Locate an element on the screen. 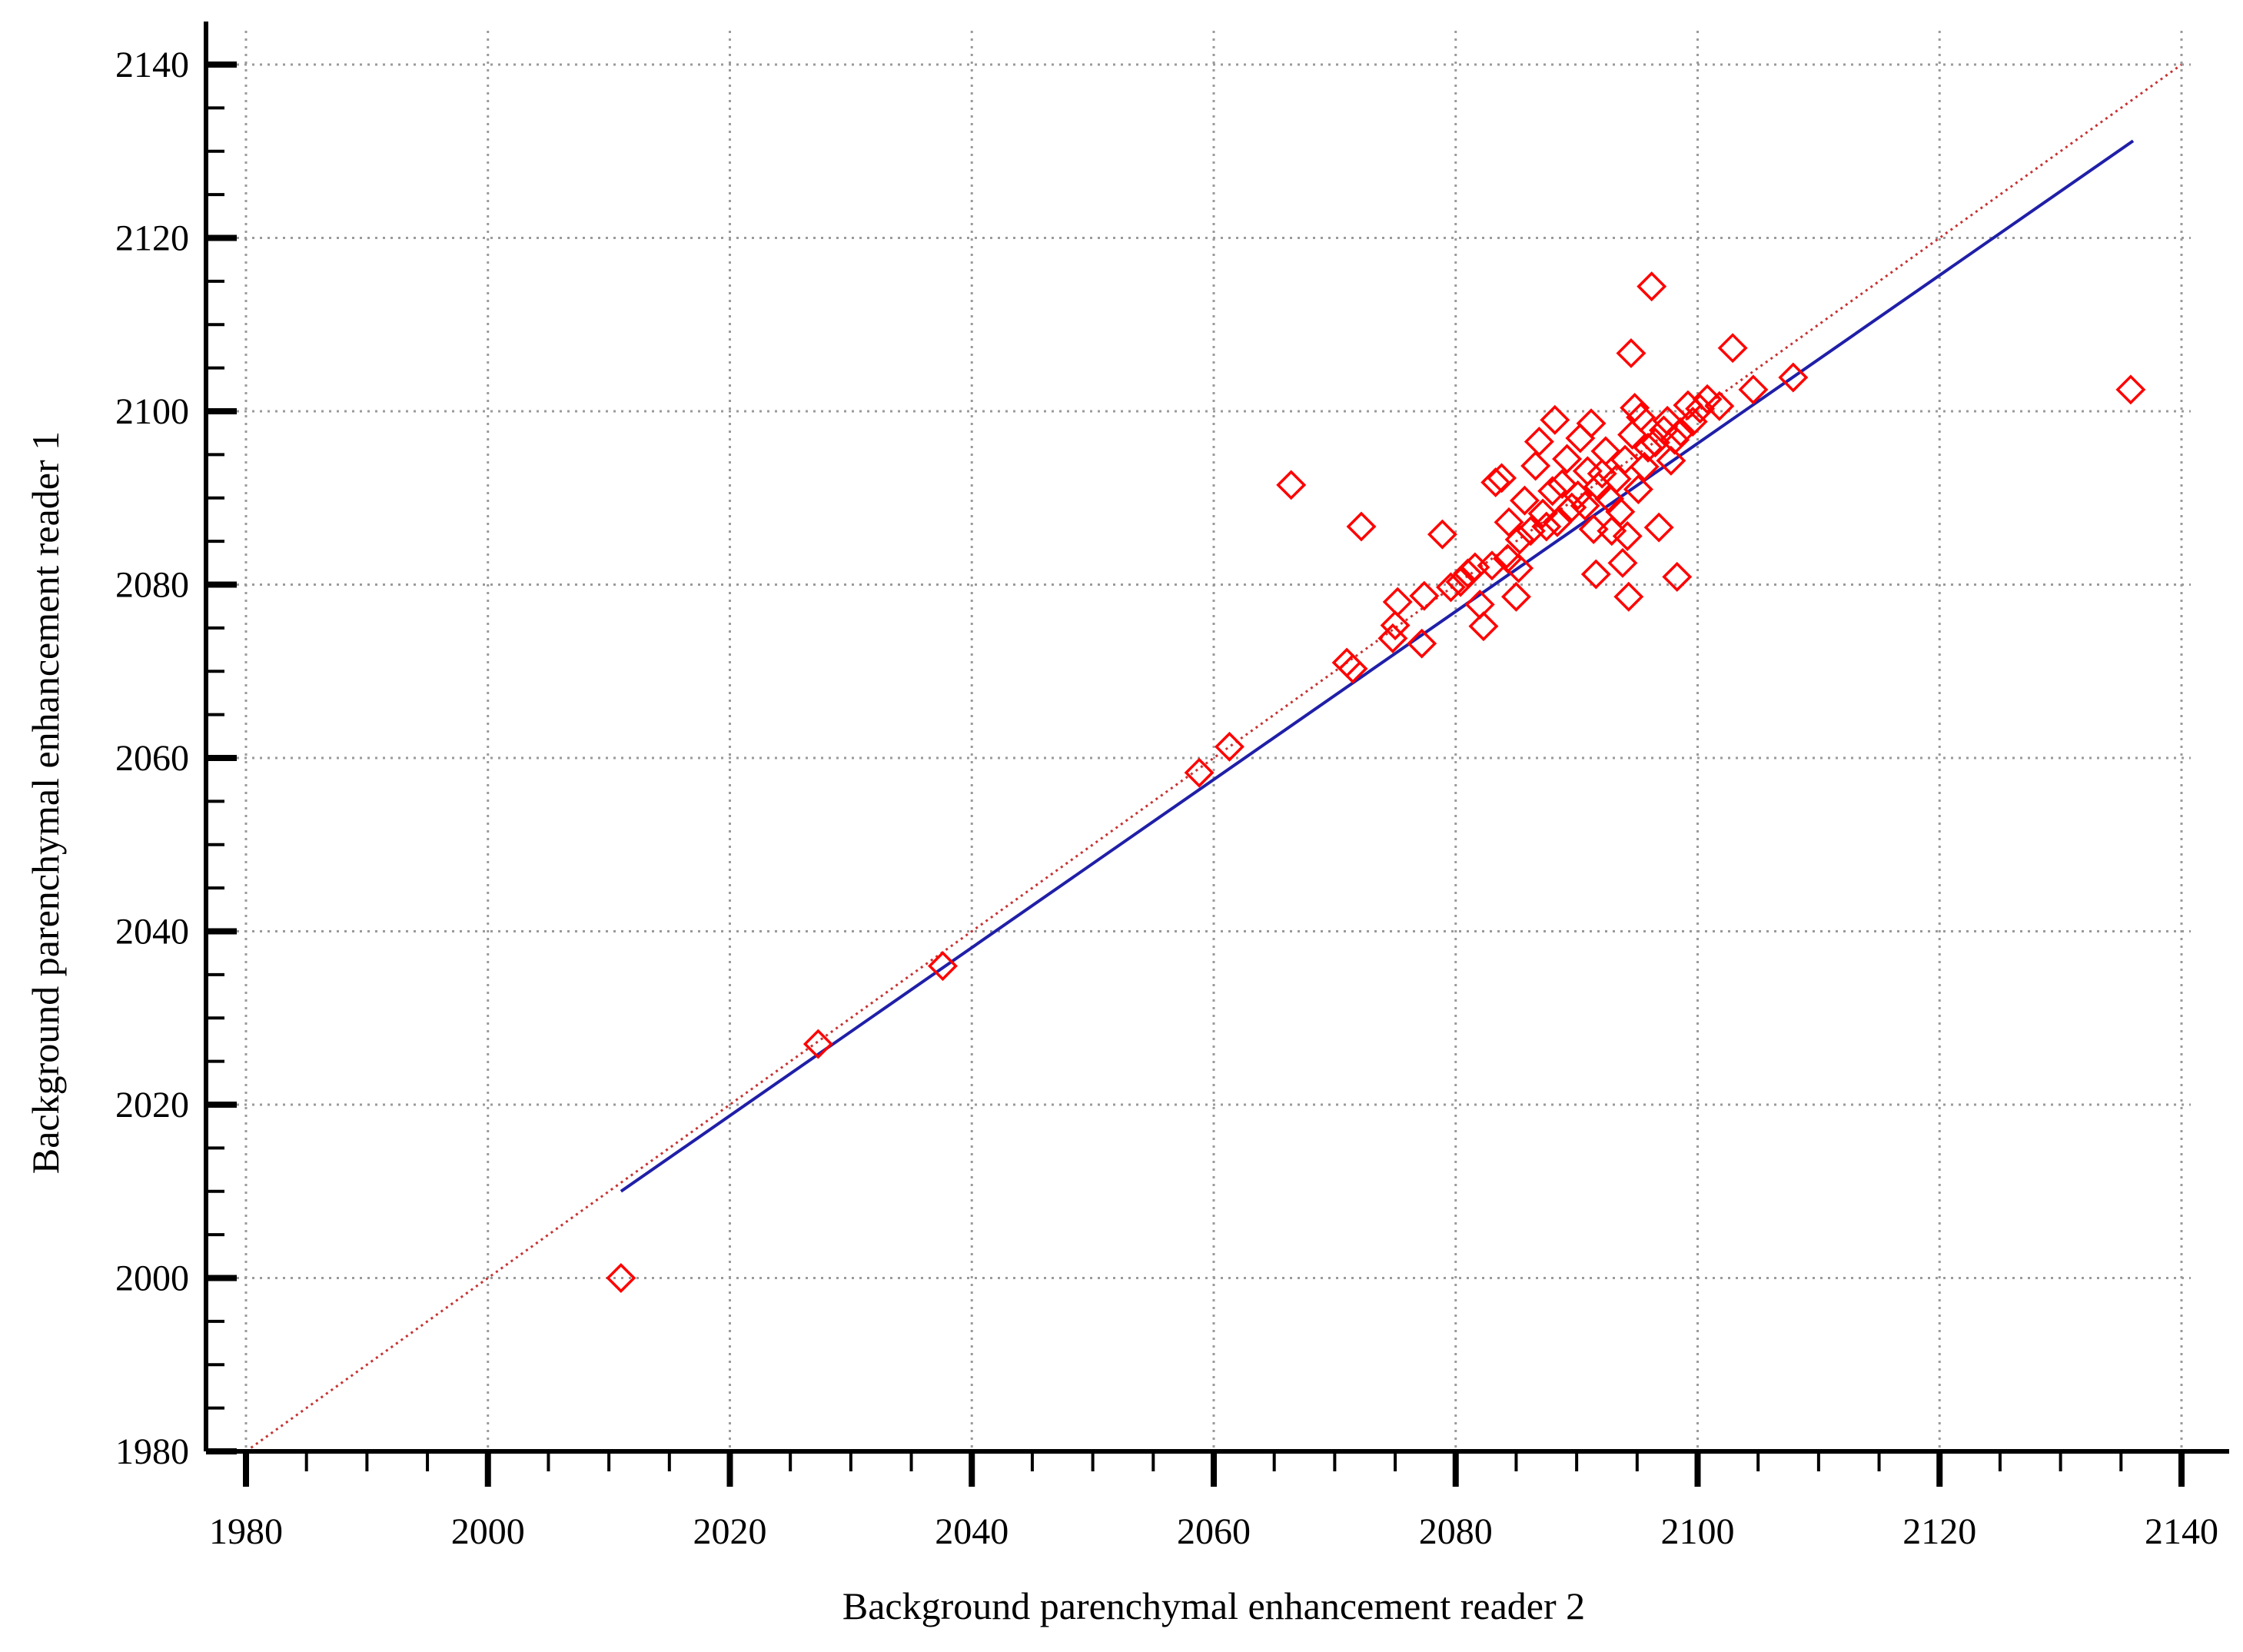 The image size is (2243, 1652). y-tick-label-2080: 2080 is located at coordinates (152, 585).